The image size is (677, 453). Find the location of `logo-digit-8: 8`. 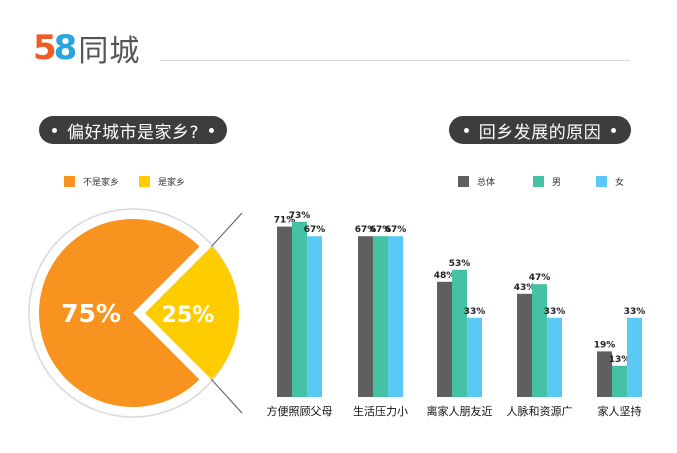

logo-digit-8: 8 is located at coordinates (65, 48).